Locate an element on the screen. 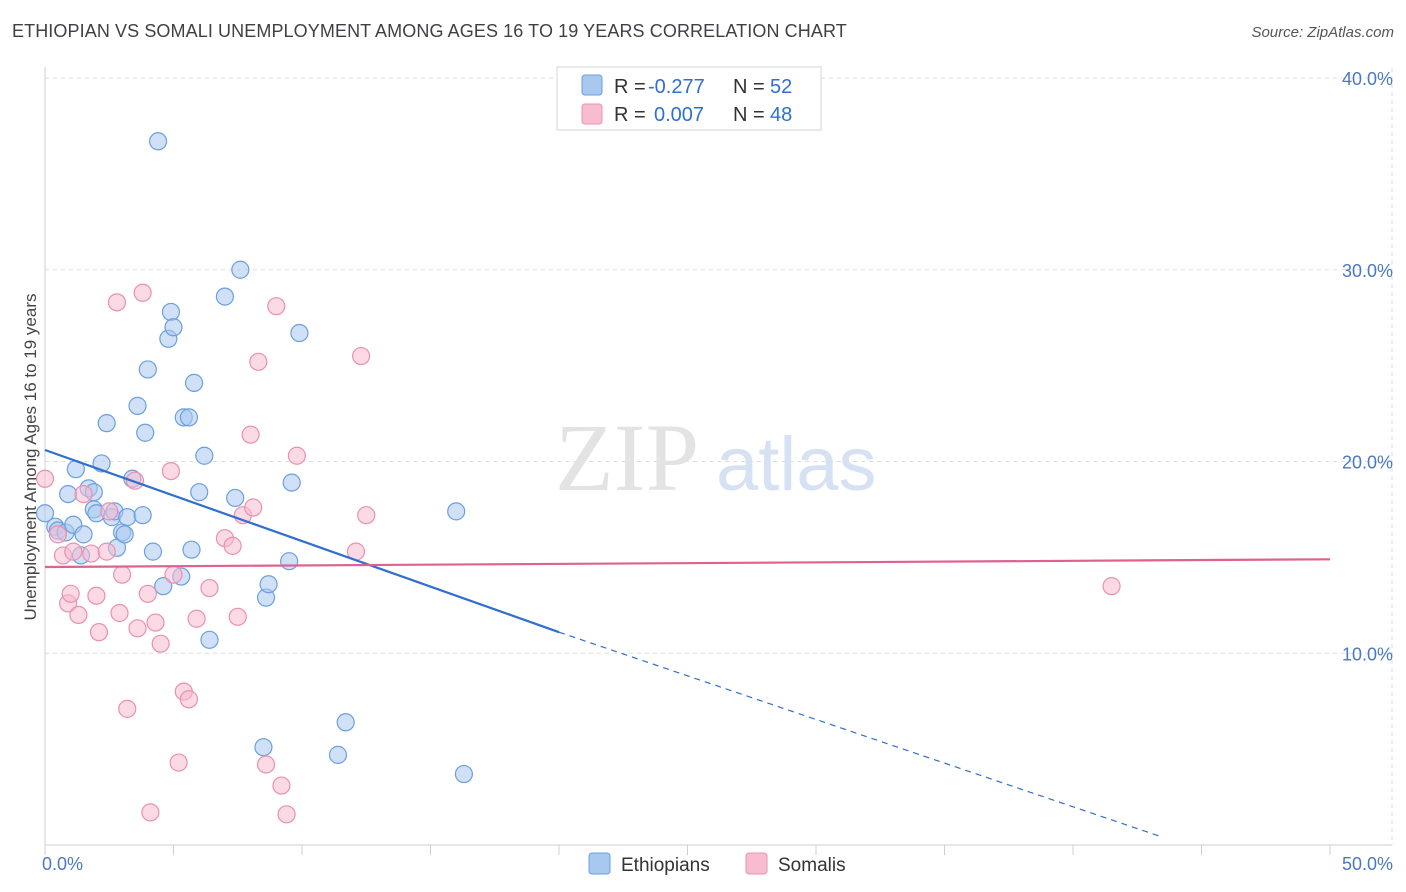 This screenshot has height=892, width=1406. y-tick-label: 30.0% is located at coordinates (1367, 271).